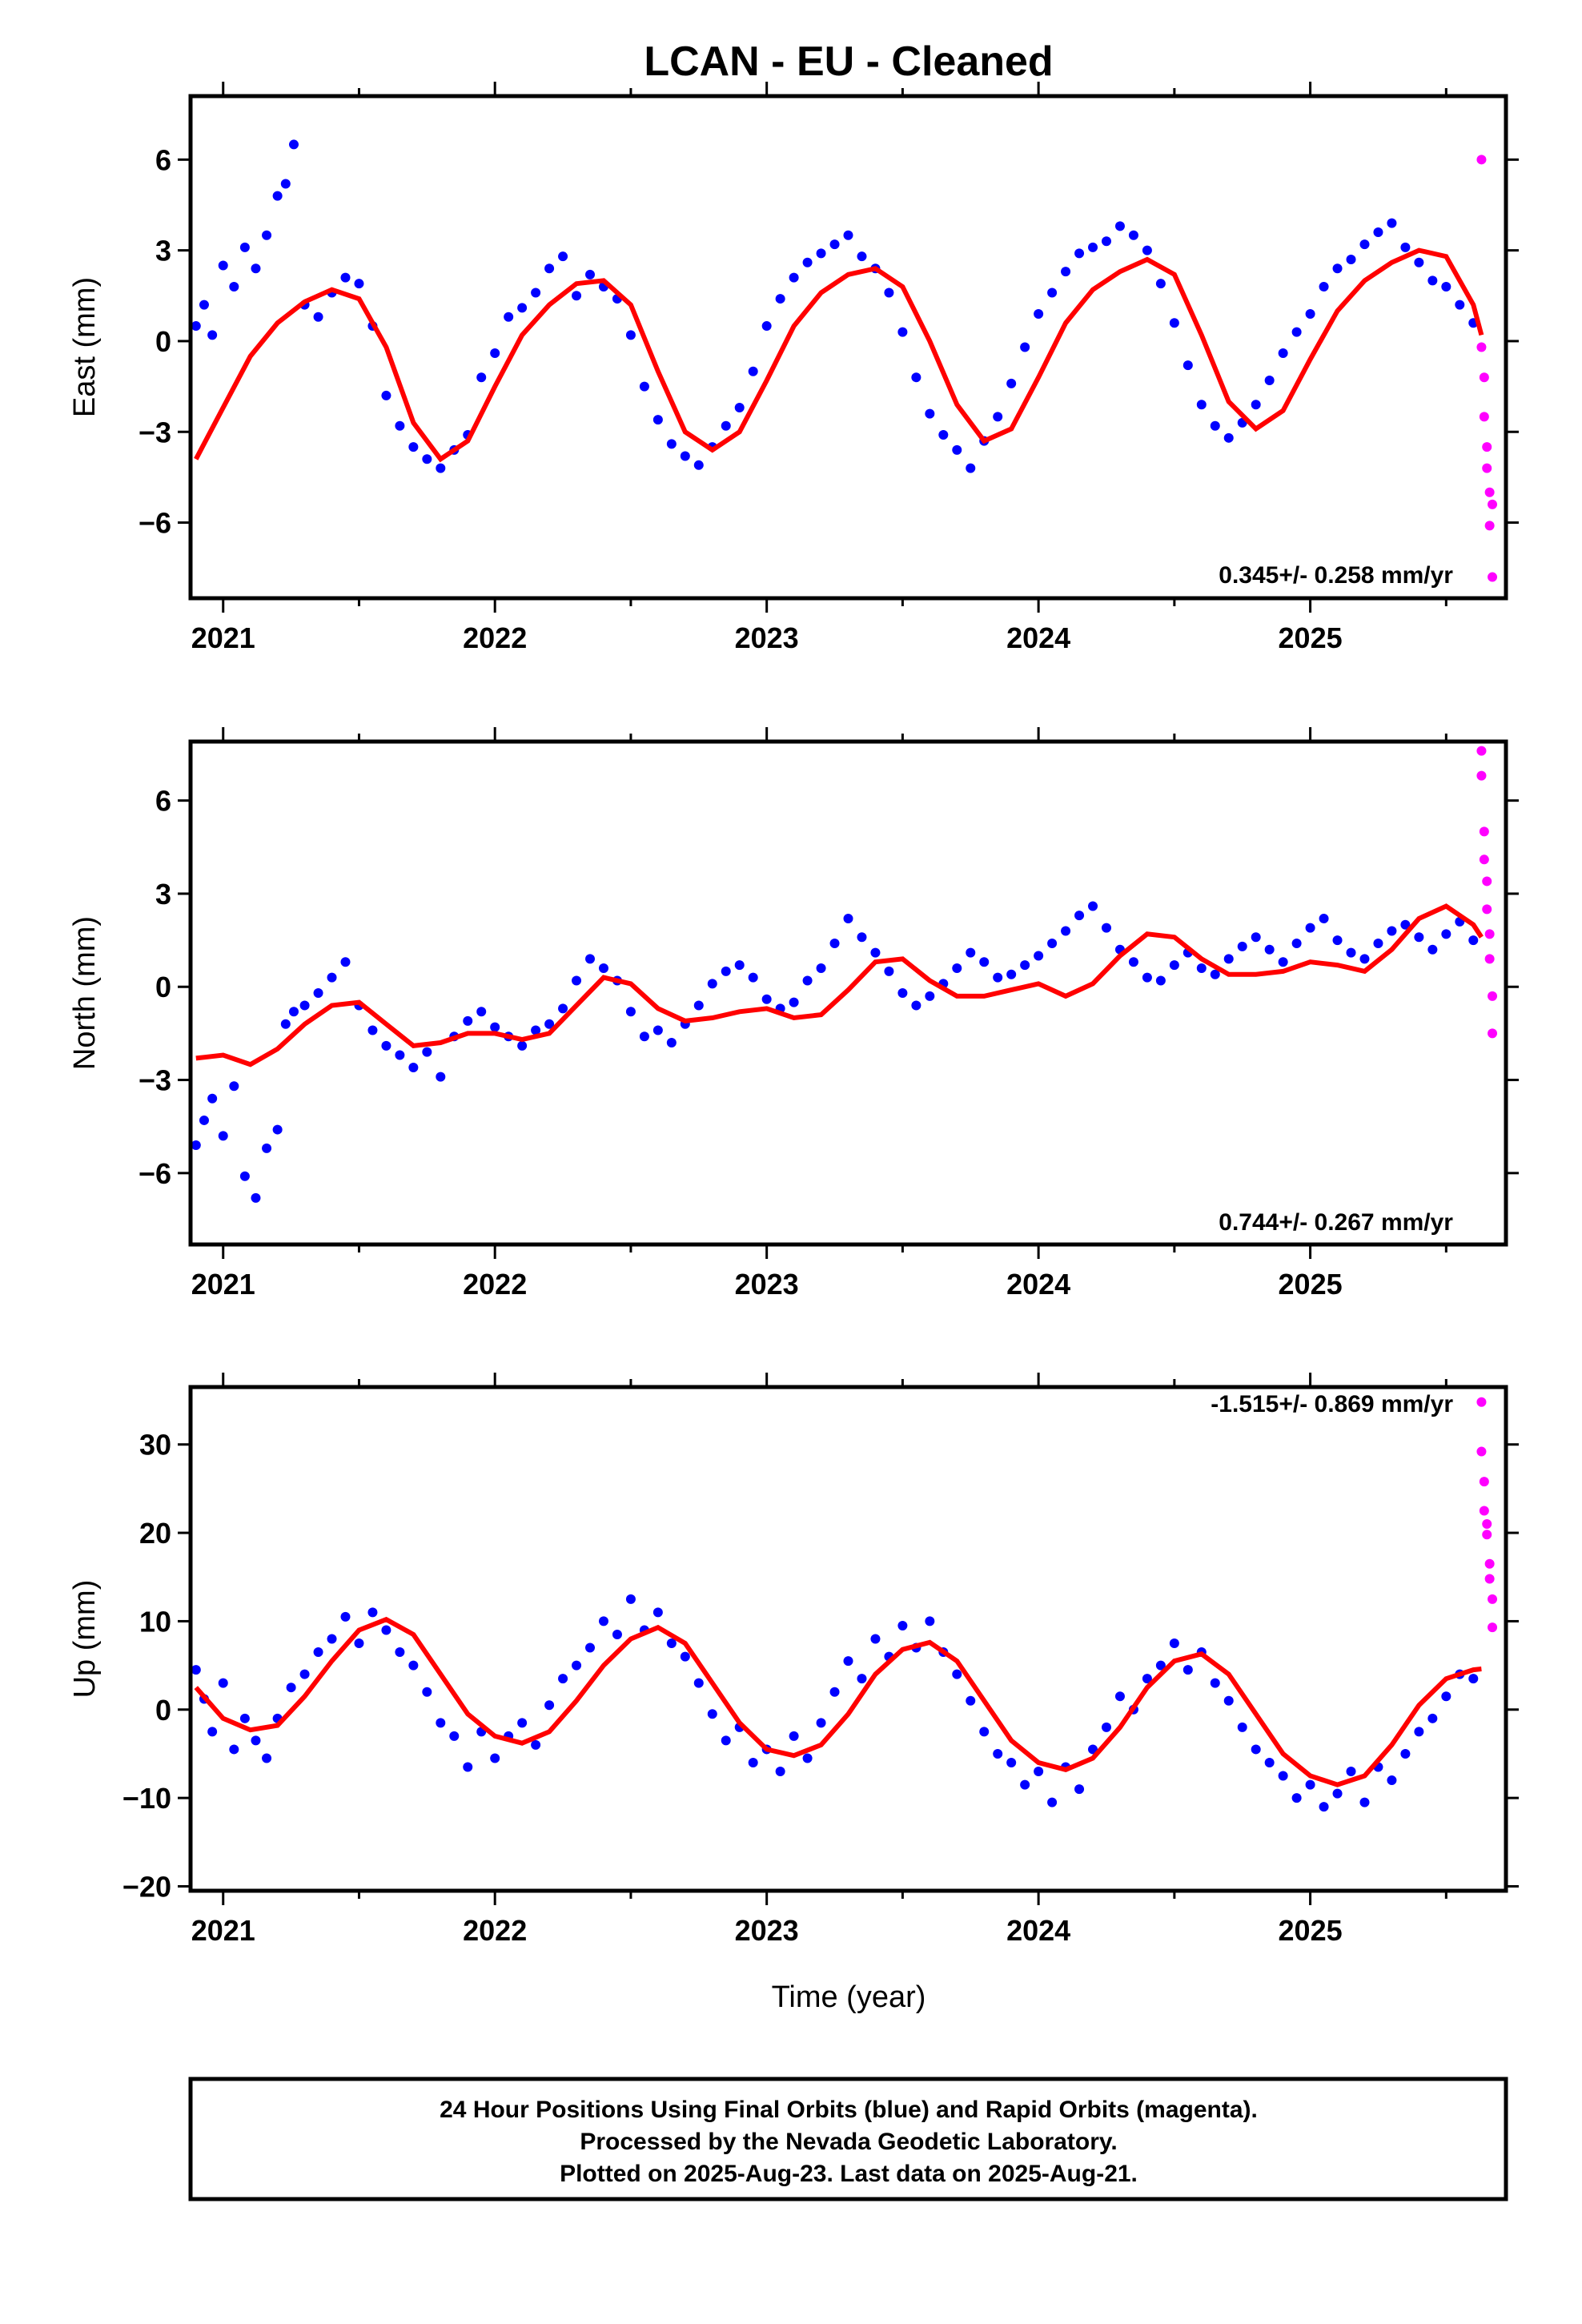 The image size is (1582, 2324). What do you see at coordinates (155, 1533) in the screenshot?
I see `up-ytick-label: 20` at bounding box center [155, 1533].